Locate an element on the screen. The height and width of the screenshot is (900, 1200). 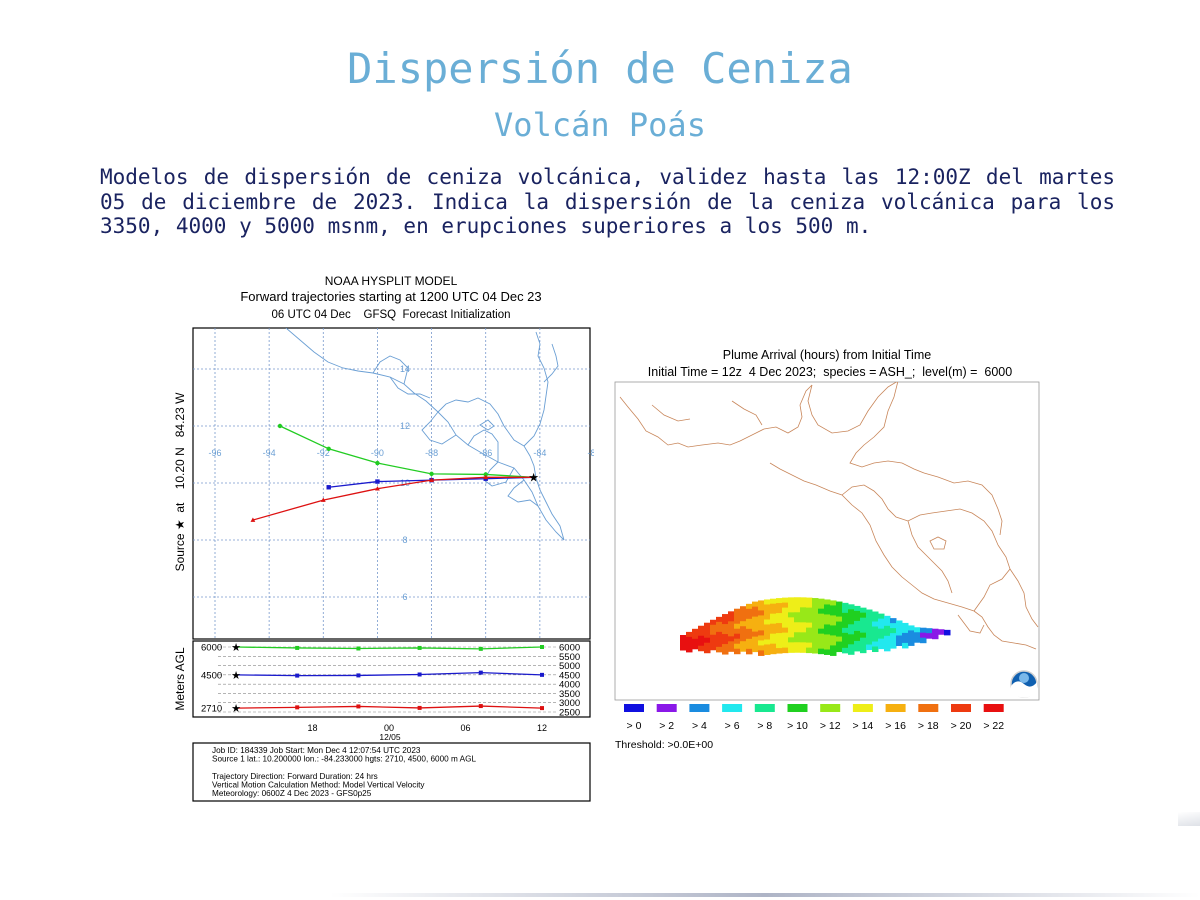
height-star-icon: ★ is located at coordinates (236, 709).